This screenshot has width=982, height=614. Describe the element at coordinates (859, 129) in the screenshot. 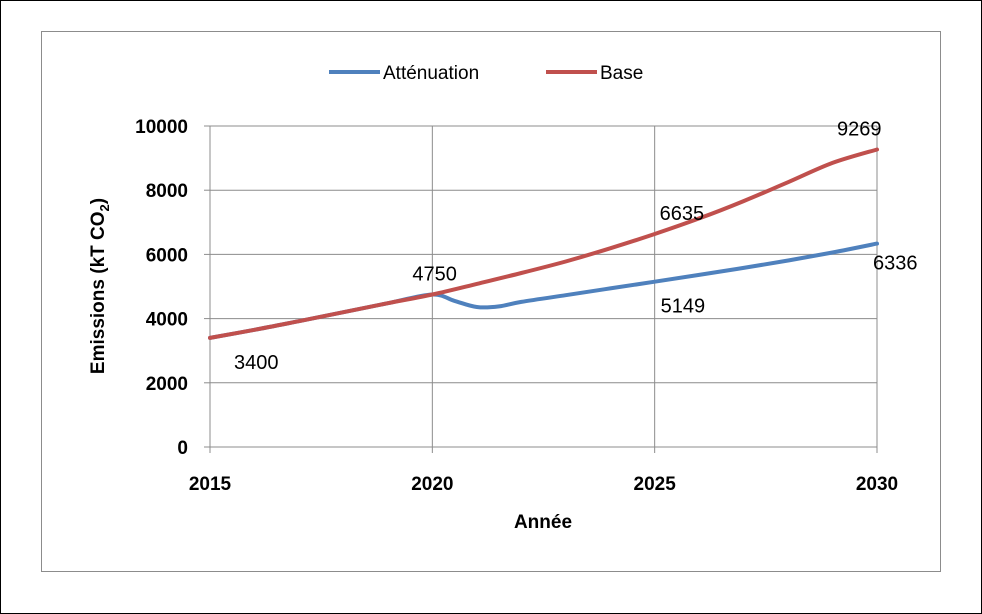

I see `data-label: 9269` at that location.